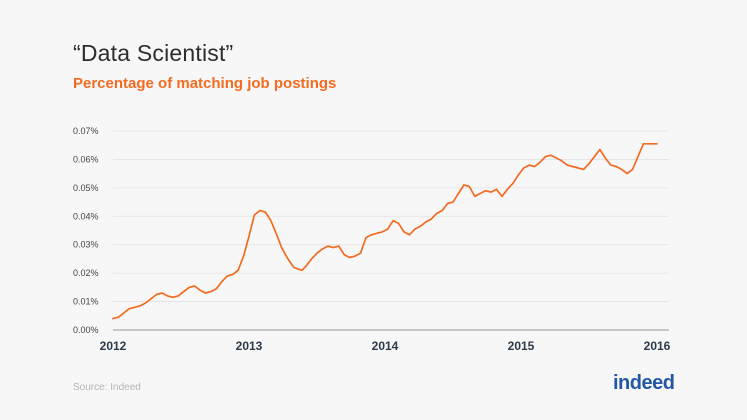 Image resolution: width=747 pixels, height=420 pixels. Describe the element at coordinates (107, 387) in the screenshot. I see `source-note: Source: Indeed` at that location.